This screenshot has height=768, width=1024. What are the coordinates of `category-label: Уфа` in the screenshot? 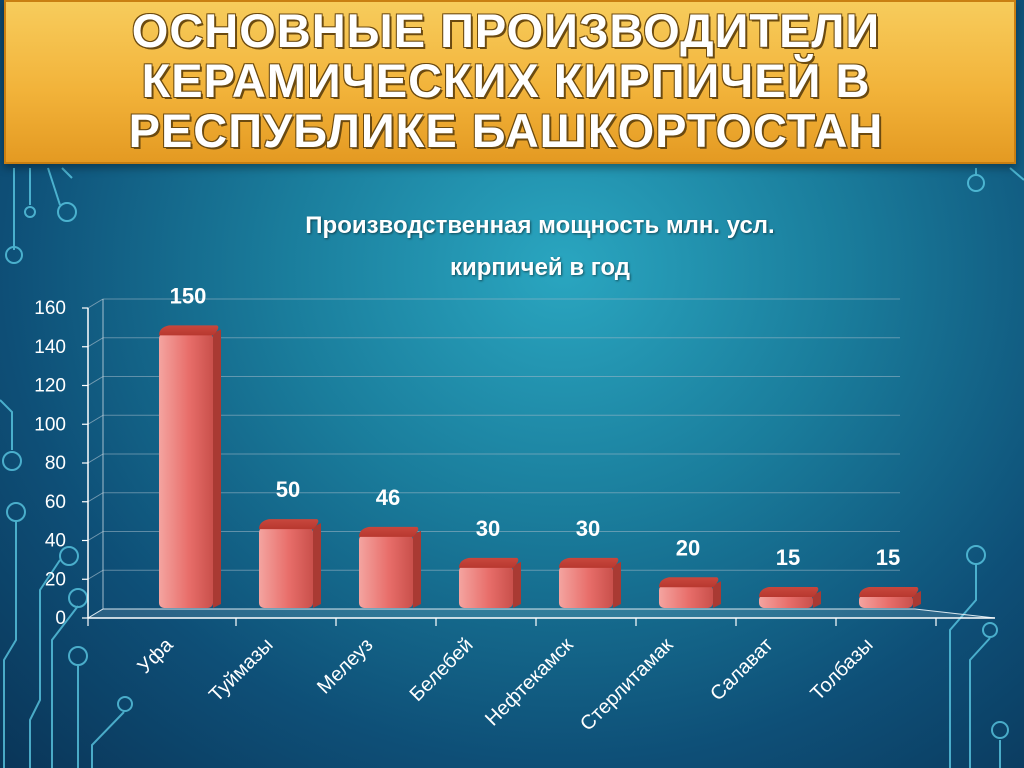 It's located at (155, 655).